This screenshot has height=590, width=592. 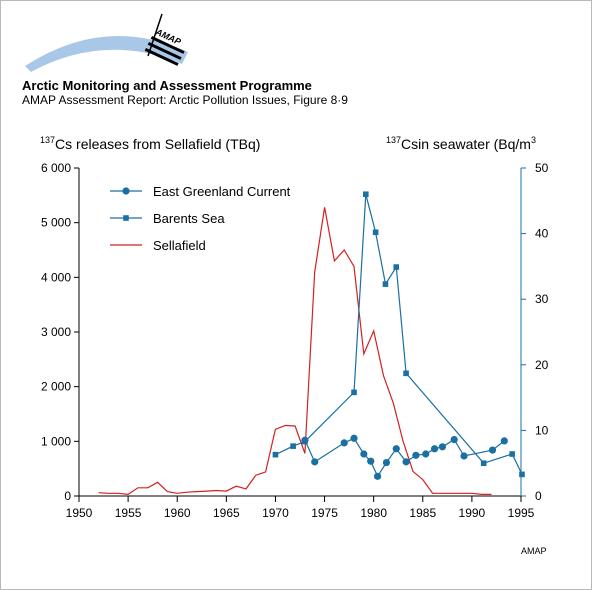 I want to click on amap-logo: AMAP, so click(x=106, y=42).